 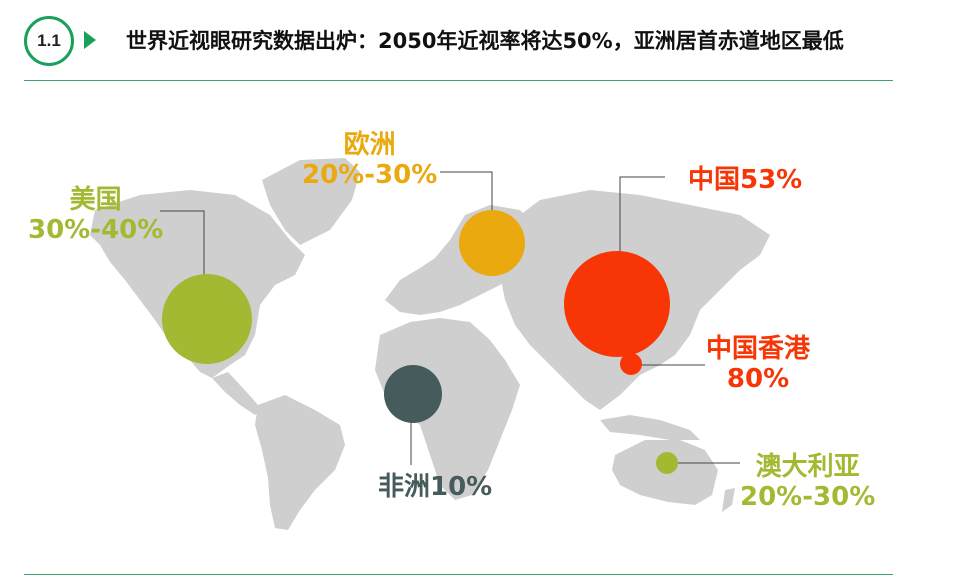 What do you see at coordinates (90, 40) in the screenshot?
I see `play-arrow-icon` at bounding box center [90, 40].